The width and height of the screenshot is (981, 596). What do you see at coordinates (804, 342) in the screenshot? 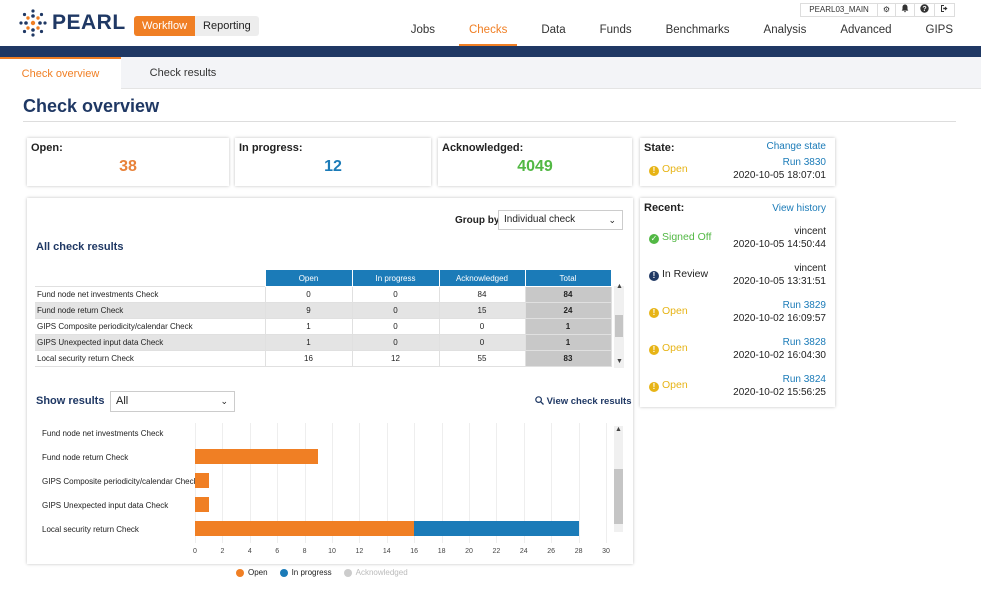
I see `recent-run-link: Run 3828` at bounding box center [804, 342].